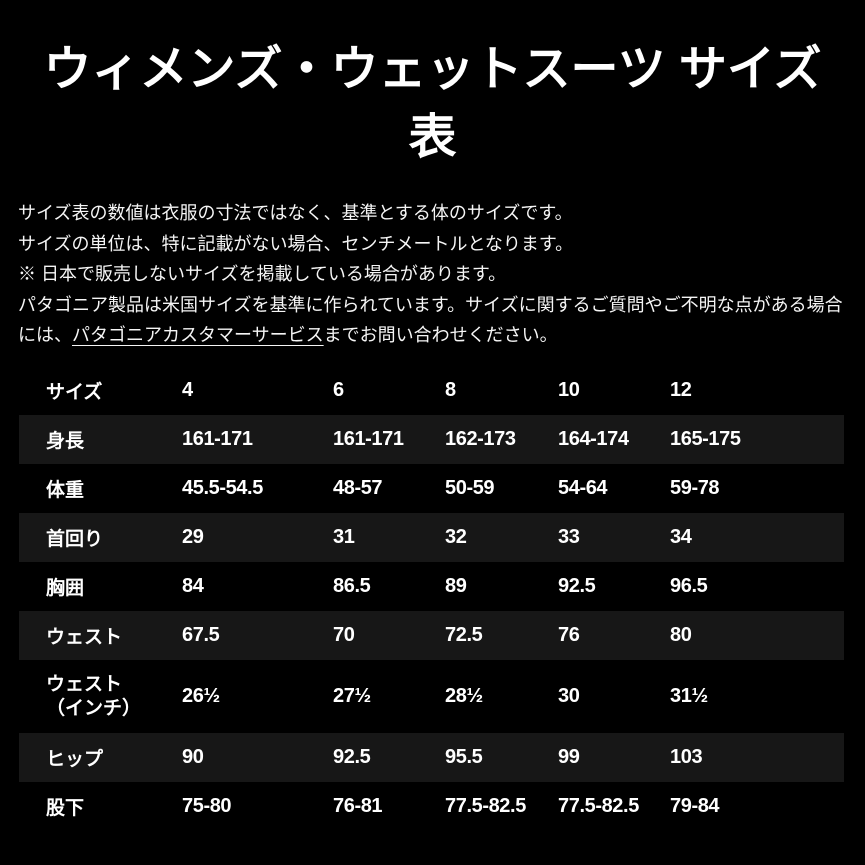 This screenshot has width=865, height=865. I want to click on size-value: 48-57, so click(358, 488).